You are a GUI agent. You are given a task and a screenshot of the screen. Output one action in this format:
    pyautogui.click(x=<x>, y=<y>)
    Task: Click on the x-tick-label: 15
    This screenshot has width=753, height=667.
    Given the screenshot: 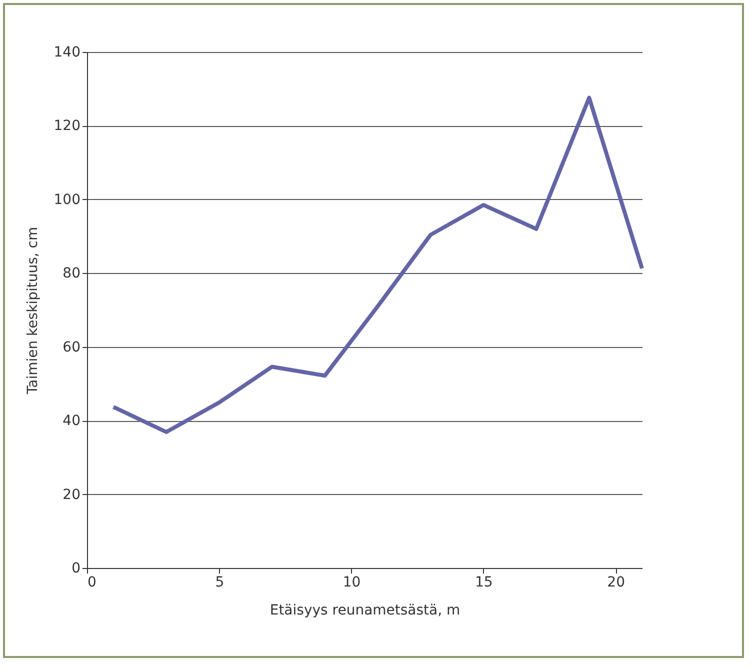 What is the action you would take?
    pyautogui.click(x=484, y=582)
    